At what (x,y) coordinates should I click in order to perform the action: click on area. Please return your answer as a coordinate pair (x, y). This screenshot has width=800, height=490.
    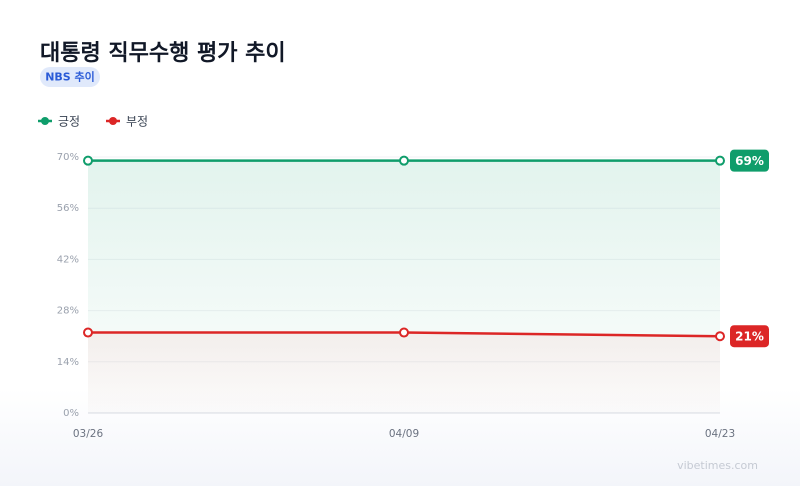
    Looking at the image, I should click on (404, 372).